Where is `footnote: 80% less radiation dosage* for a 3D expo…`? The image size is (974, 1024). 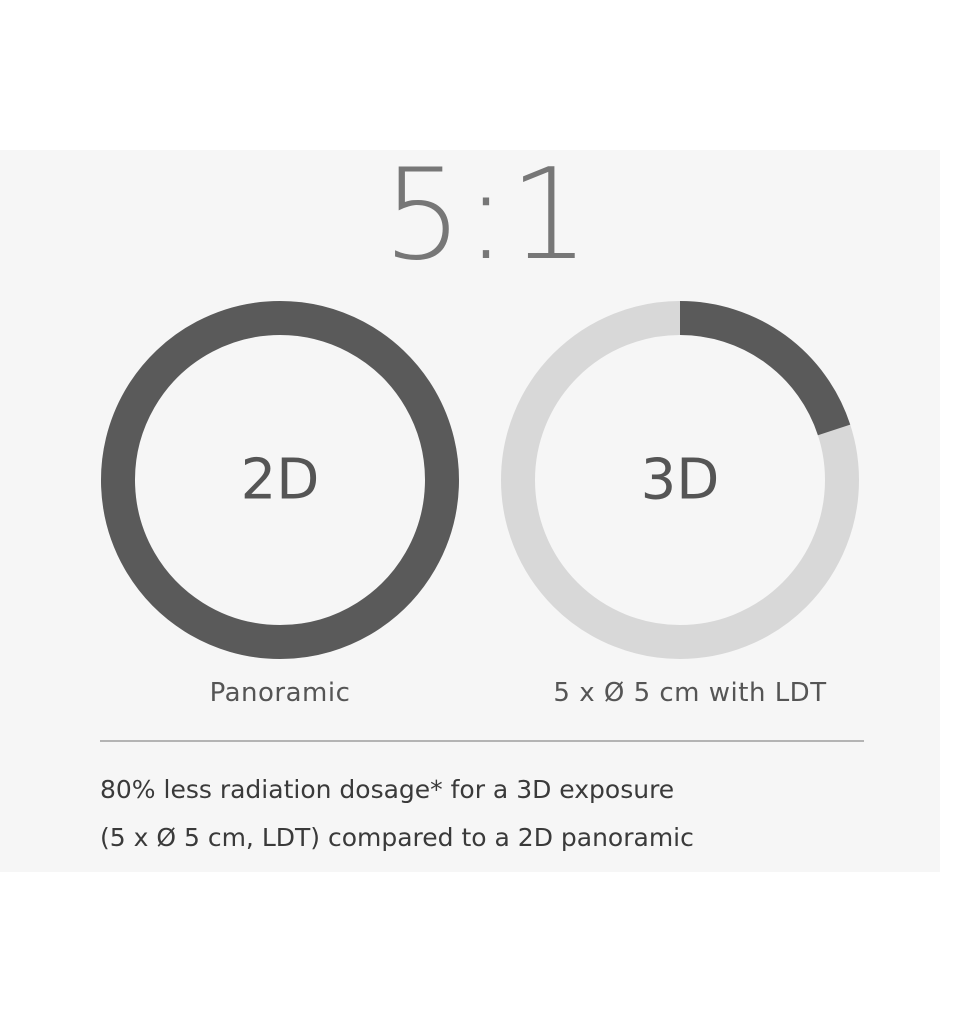
footnote: 80% less radiation dosage* for a 3D expo… is located at coordinates (500, 814).